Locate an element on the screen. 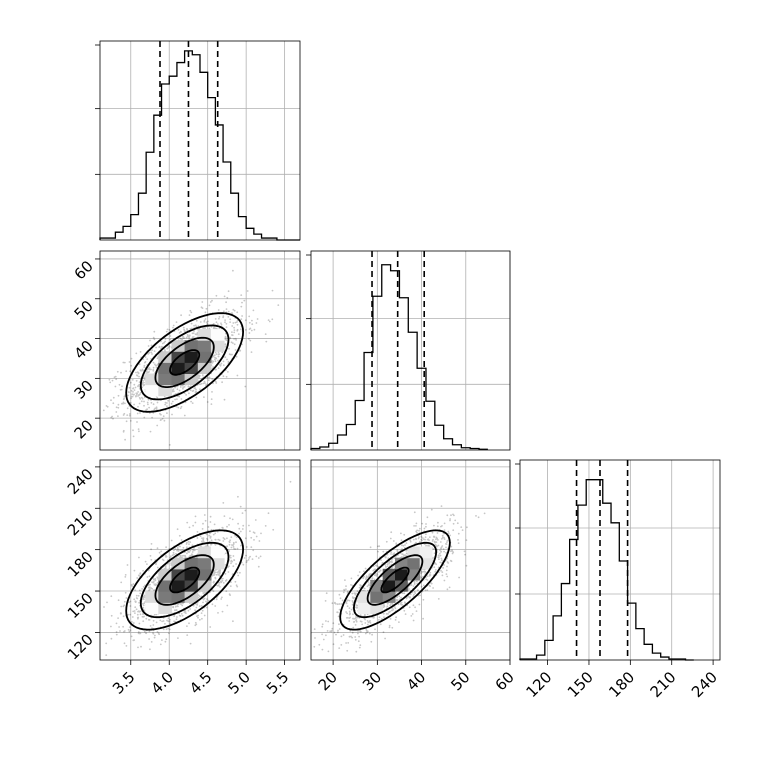 Image resolution: width=760 pixels, height=760 pixels. x-tick-labels-2-2: 120 150 180 210 240 is located at coordinates (621, 680).